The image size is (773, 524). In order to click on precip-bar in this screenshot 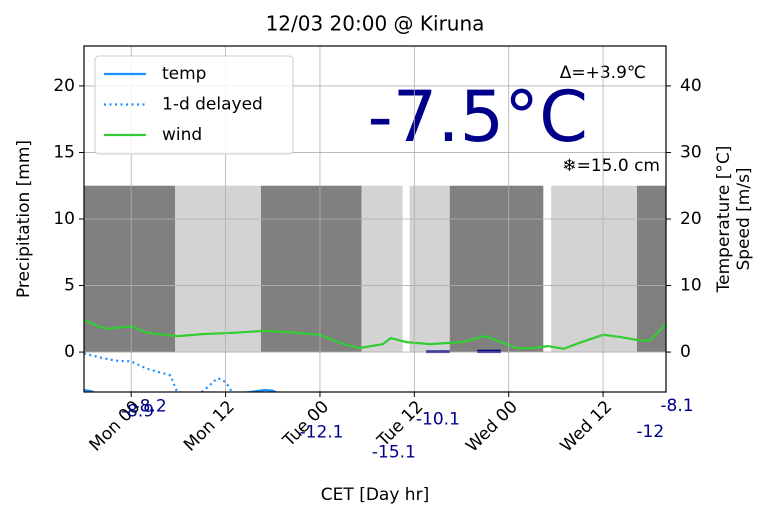, I will do `click(489, 351)`.